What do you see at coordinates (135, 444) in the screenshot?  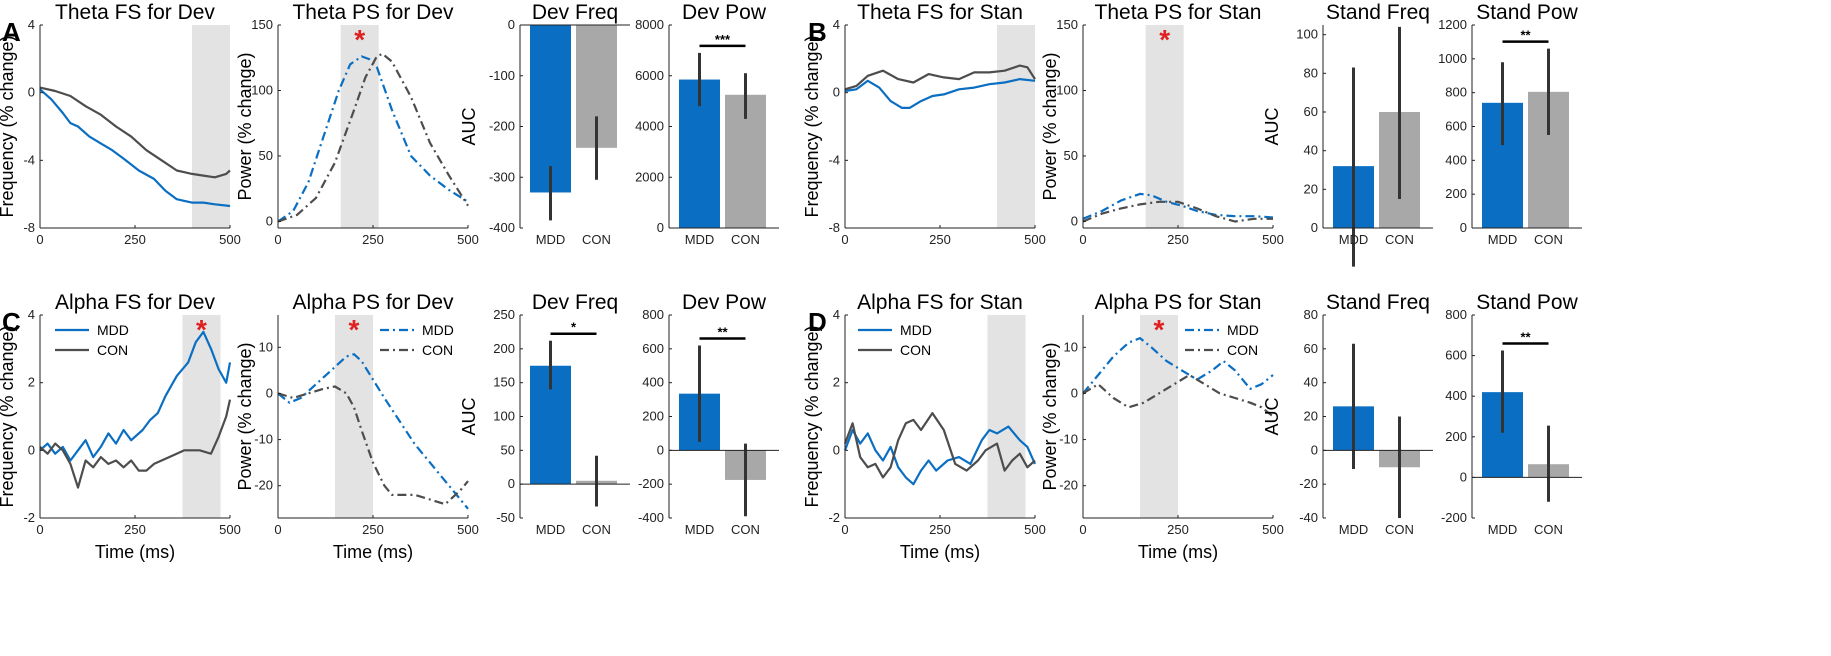 I see `series-line-con-c1` at bounding box center [135, 444].